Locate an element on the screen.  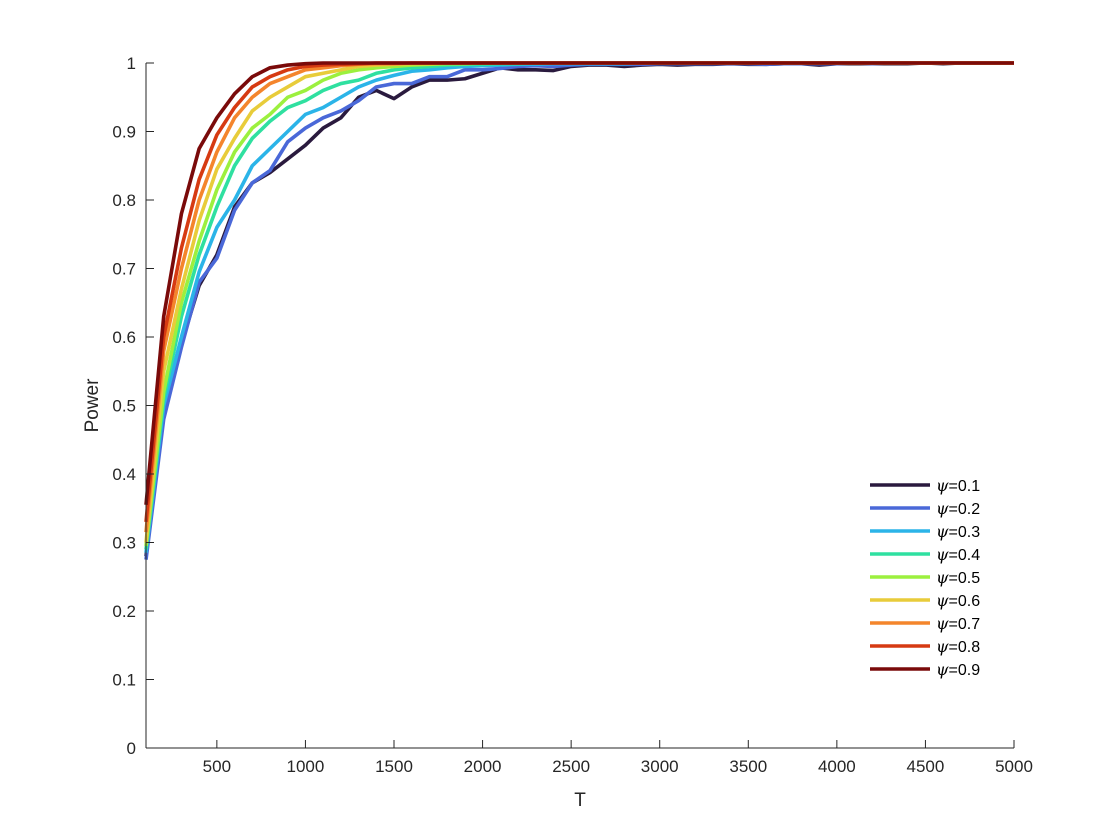
legend-label-2: ψ=0.2 is located at coordinates (958, 508).